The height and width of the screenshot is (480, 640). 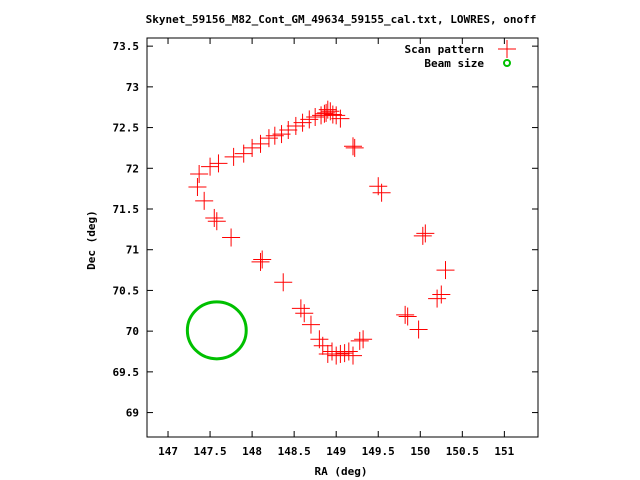 I want to click on x-tick-label: 147.5, so click(x=210, y=451).